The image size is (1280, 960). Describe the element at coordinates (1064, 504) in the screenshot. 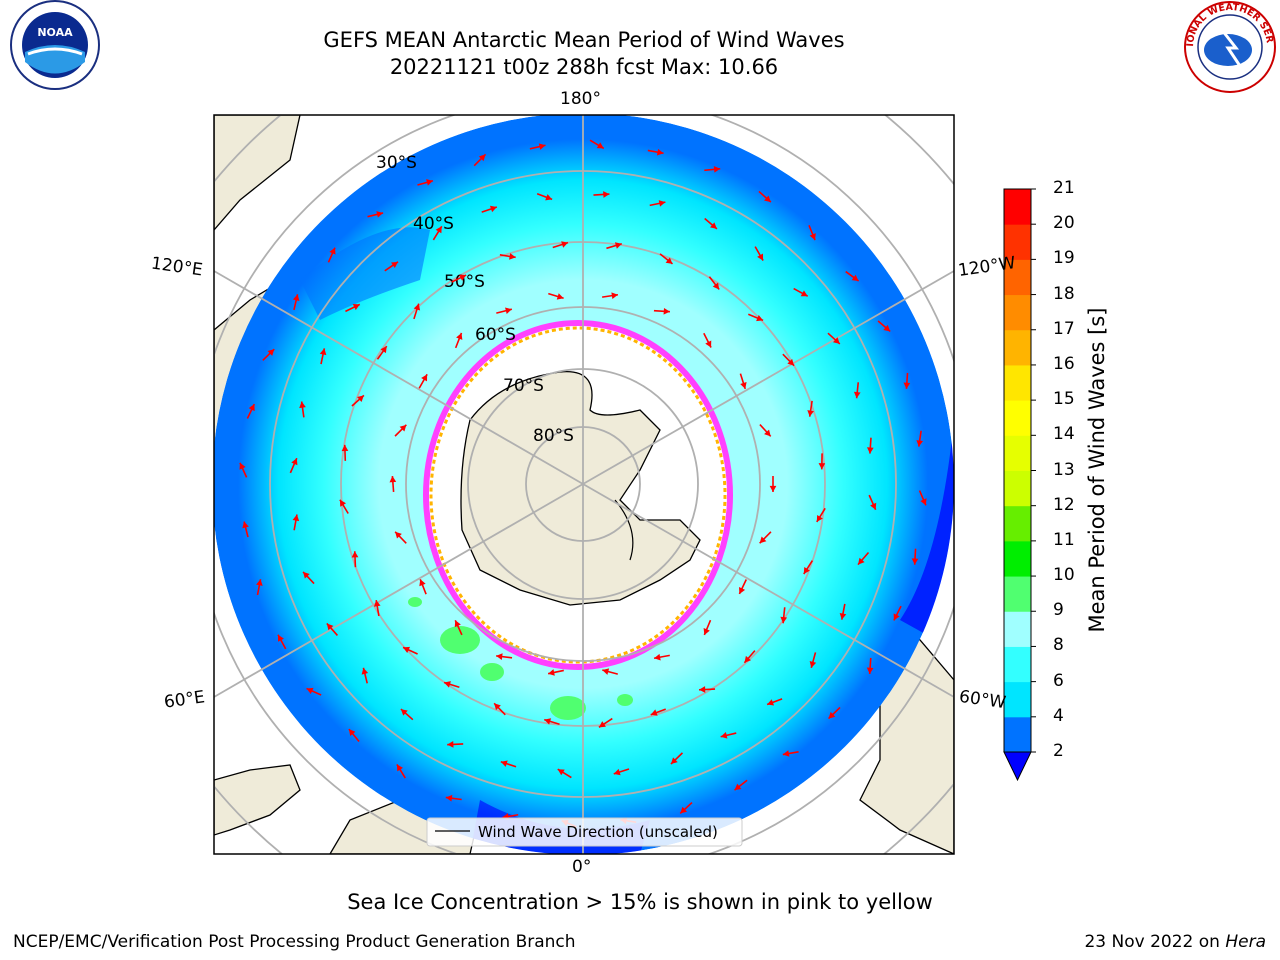

I see `colorbar-tick-label: 12` at that location.